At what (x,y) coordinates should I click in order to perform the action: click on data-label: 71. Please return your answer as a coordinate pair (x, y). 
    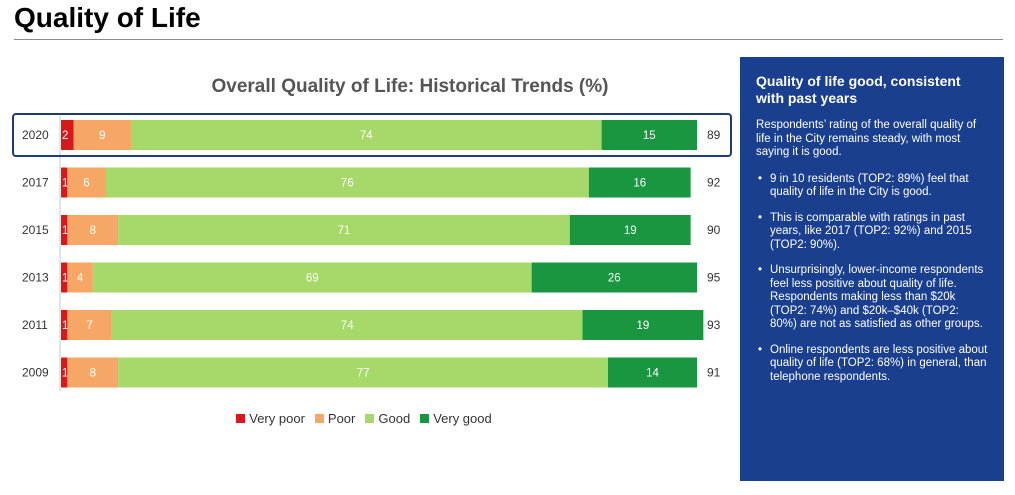
    Looking at the image, I should click on (344, 231).